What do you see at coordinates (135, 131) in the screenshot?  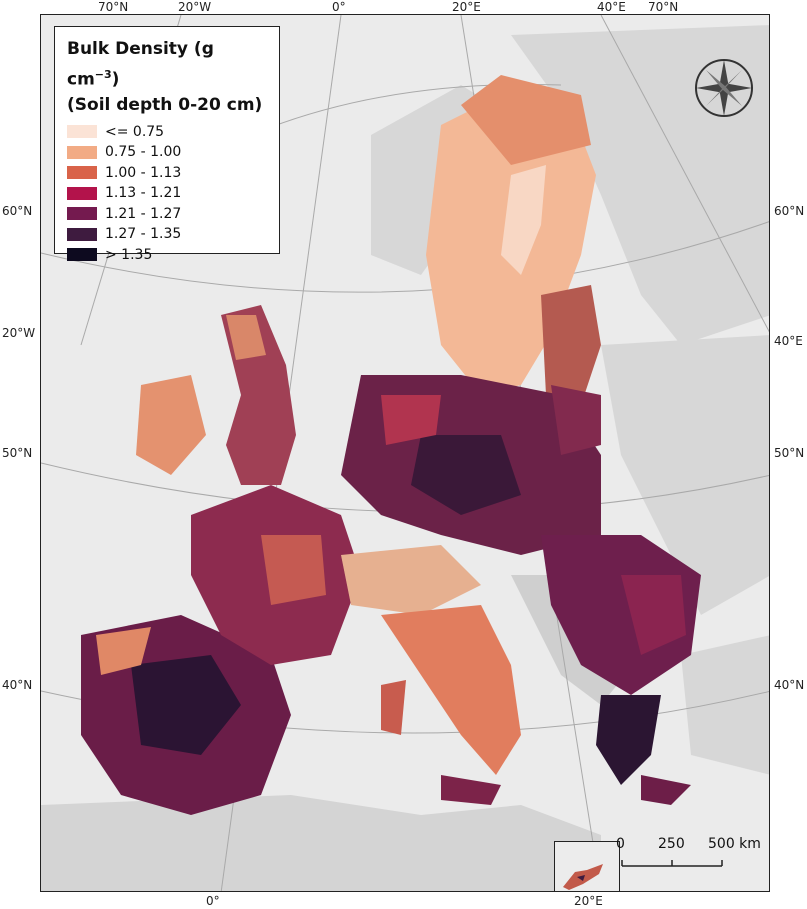 I see `legend-label: <= 0.75` at bounding box center [135, 131].